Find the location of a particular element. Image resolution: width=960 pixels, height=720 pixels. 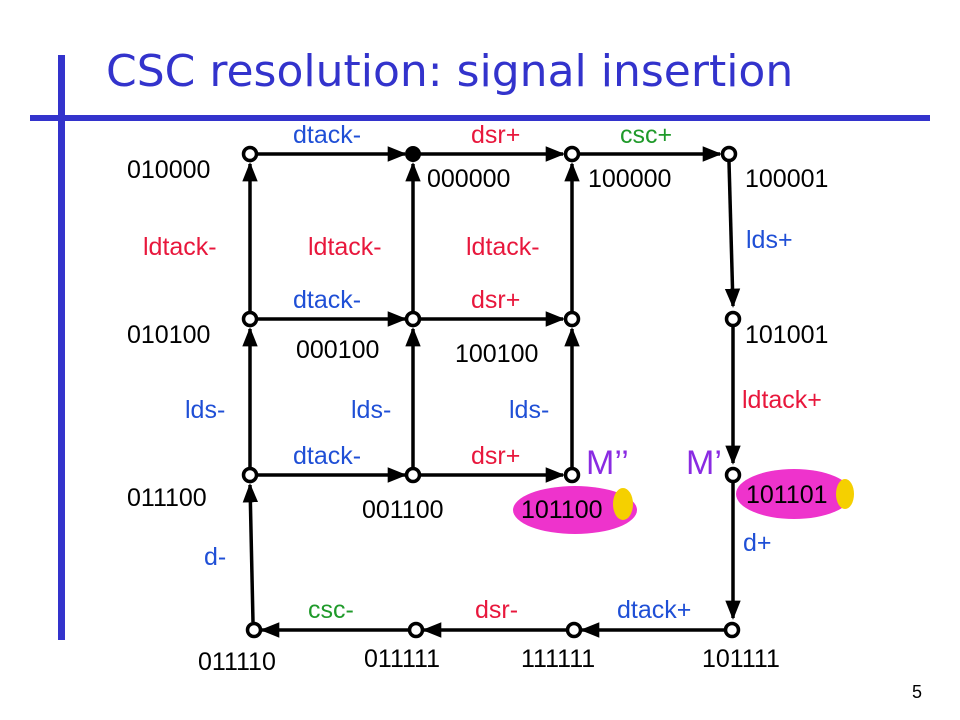

vertical-accent-bar is located at coordinates (61, 347).